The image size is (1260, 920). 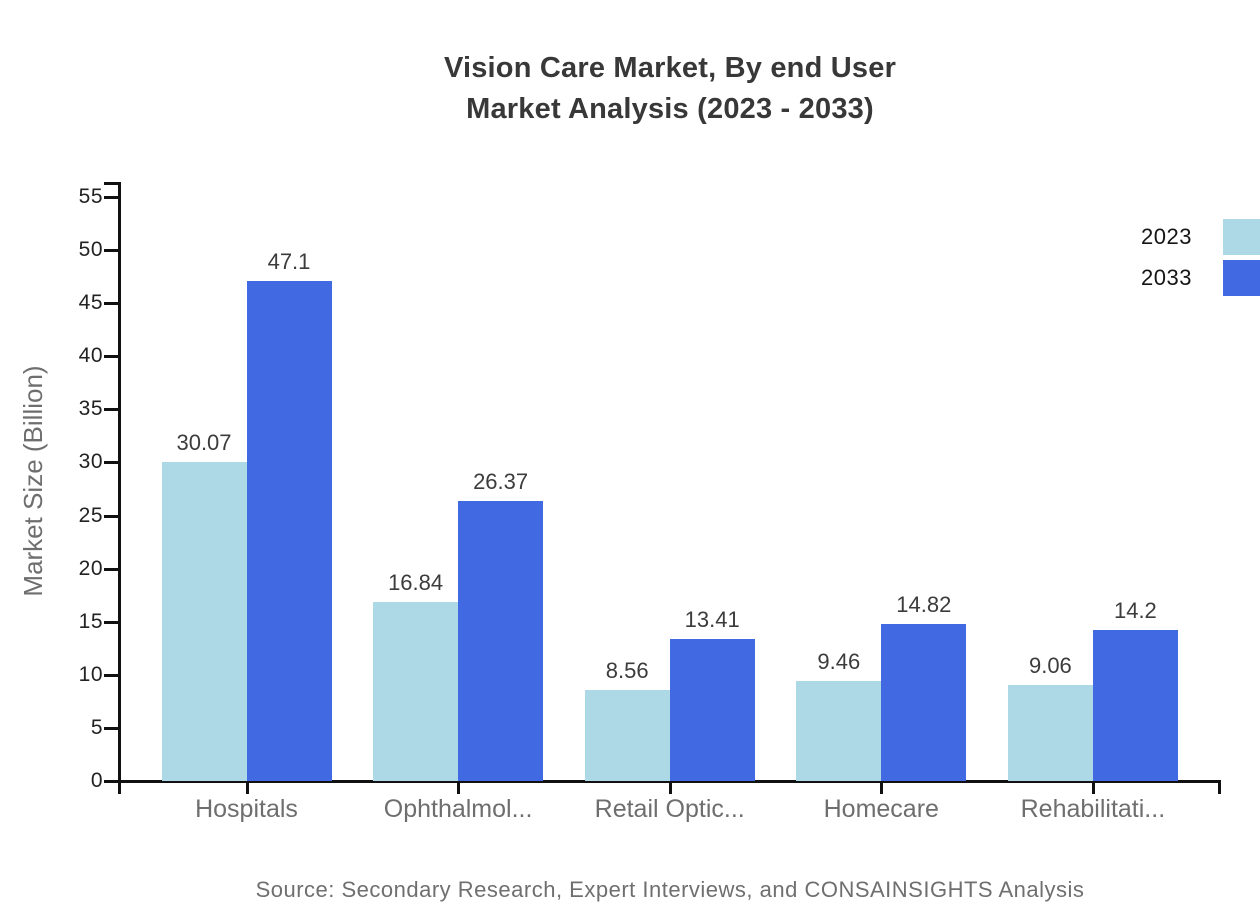 What do you see at coordinates (712, 619) in the screenshot?
I see `value-label: 13.41` at bounding box center [712, 619].